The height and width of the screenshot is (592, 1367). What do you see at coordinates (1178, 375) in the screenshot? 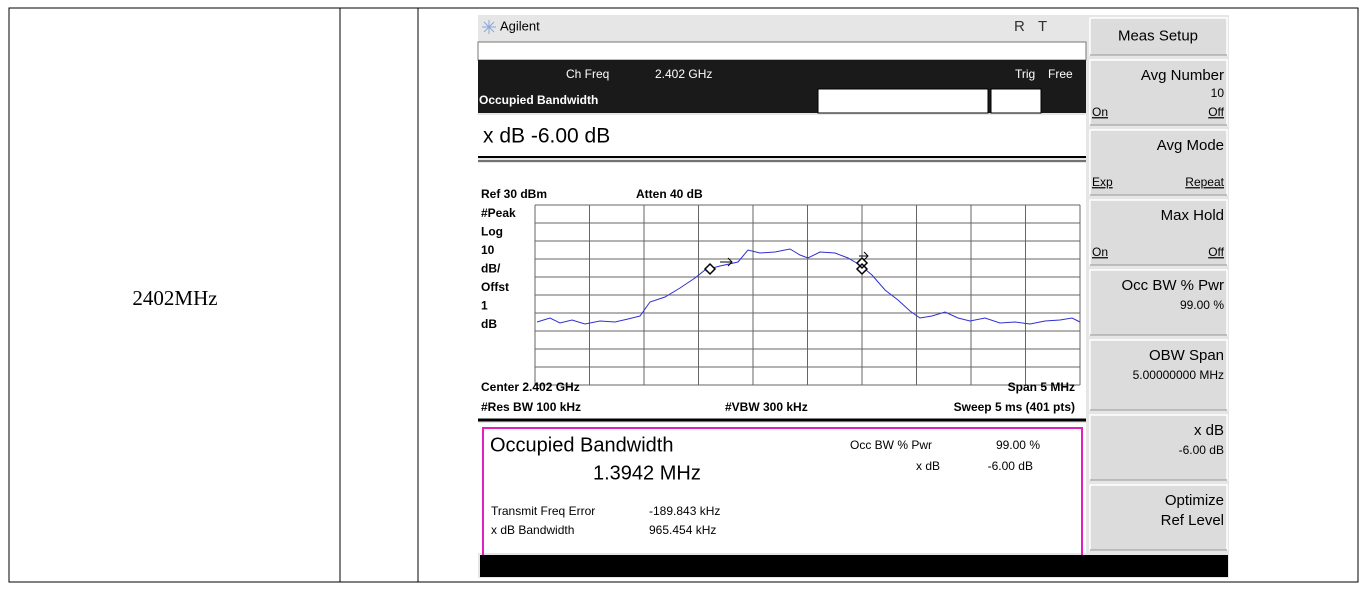
I see `softkey-value: 5.00000000 MHz` at bounding box center [1178, 375].